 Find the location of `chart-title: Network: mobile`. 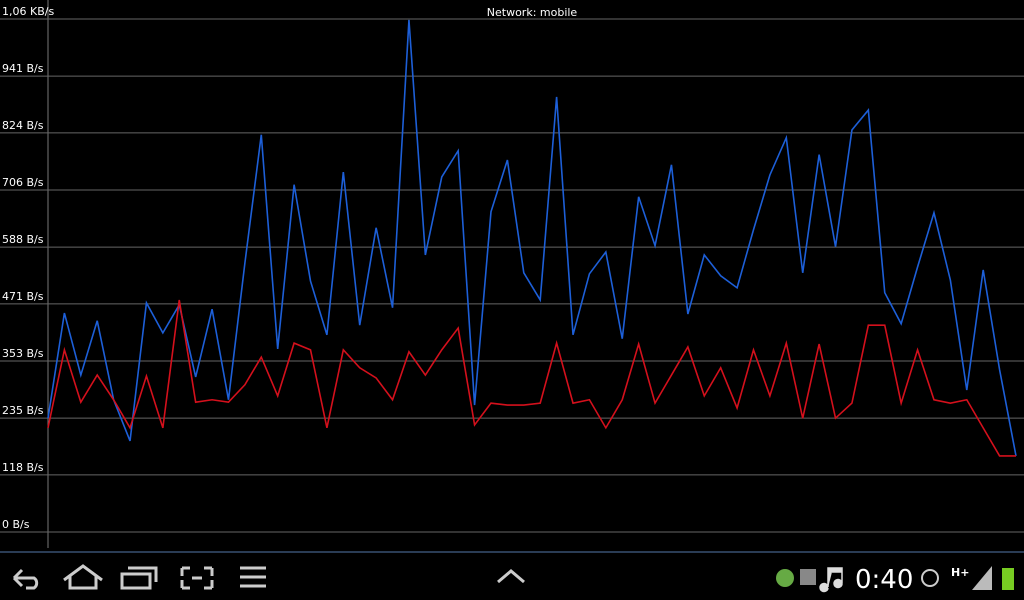

chart-title: Network: mobile is located at coordinates (532, 12).